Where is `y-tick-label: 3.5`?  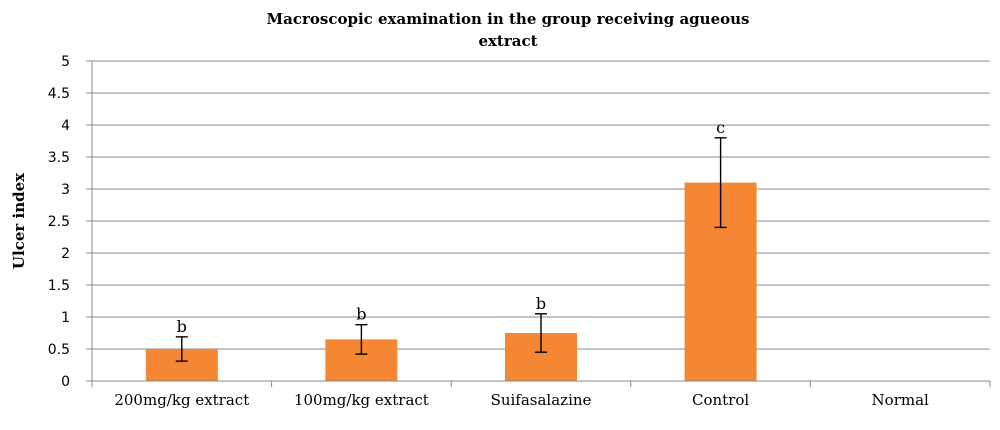
y-tick-label: 3.5 is located at coordinates (59, 158).